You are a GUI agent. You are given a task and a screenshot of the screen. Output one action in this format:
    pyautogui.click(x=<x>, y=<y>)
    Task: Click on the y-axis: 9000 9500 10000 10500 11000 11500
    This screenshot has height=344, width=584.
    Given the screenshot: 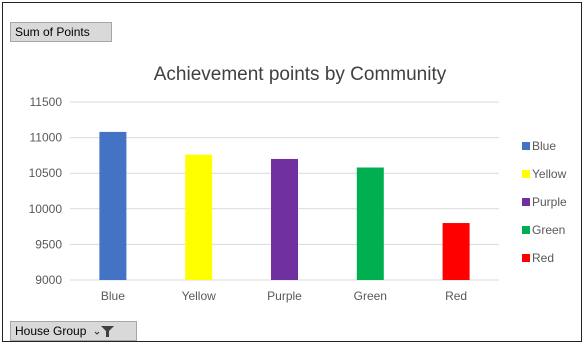 What is the action you would take?
    pyautogui.click(x=46, y=191)
    